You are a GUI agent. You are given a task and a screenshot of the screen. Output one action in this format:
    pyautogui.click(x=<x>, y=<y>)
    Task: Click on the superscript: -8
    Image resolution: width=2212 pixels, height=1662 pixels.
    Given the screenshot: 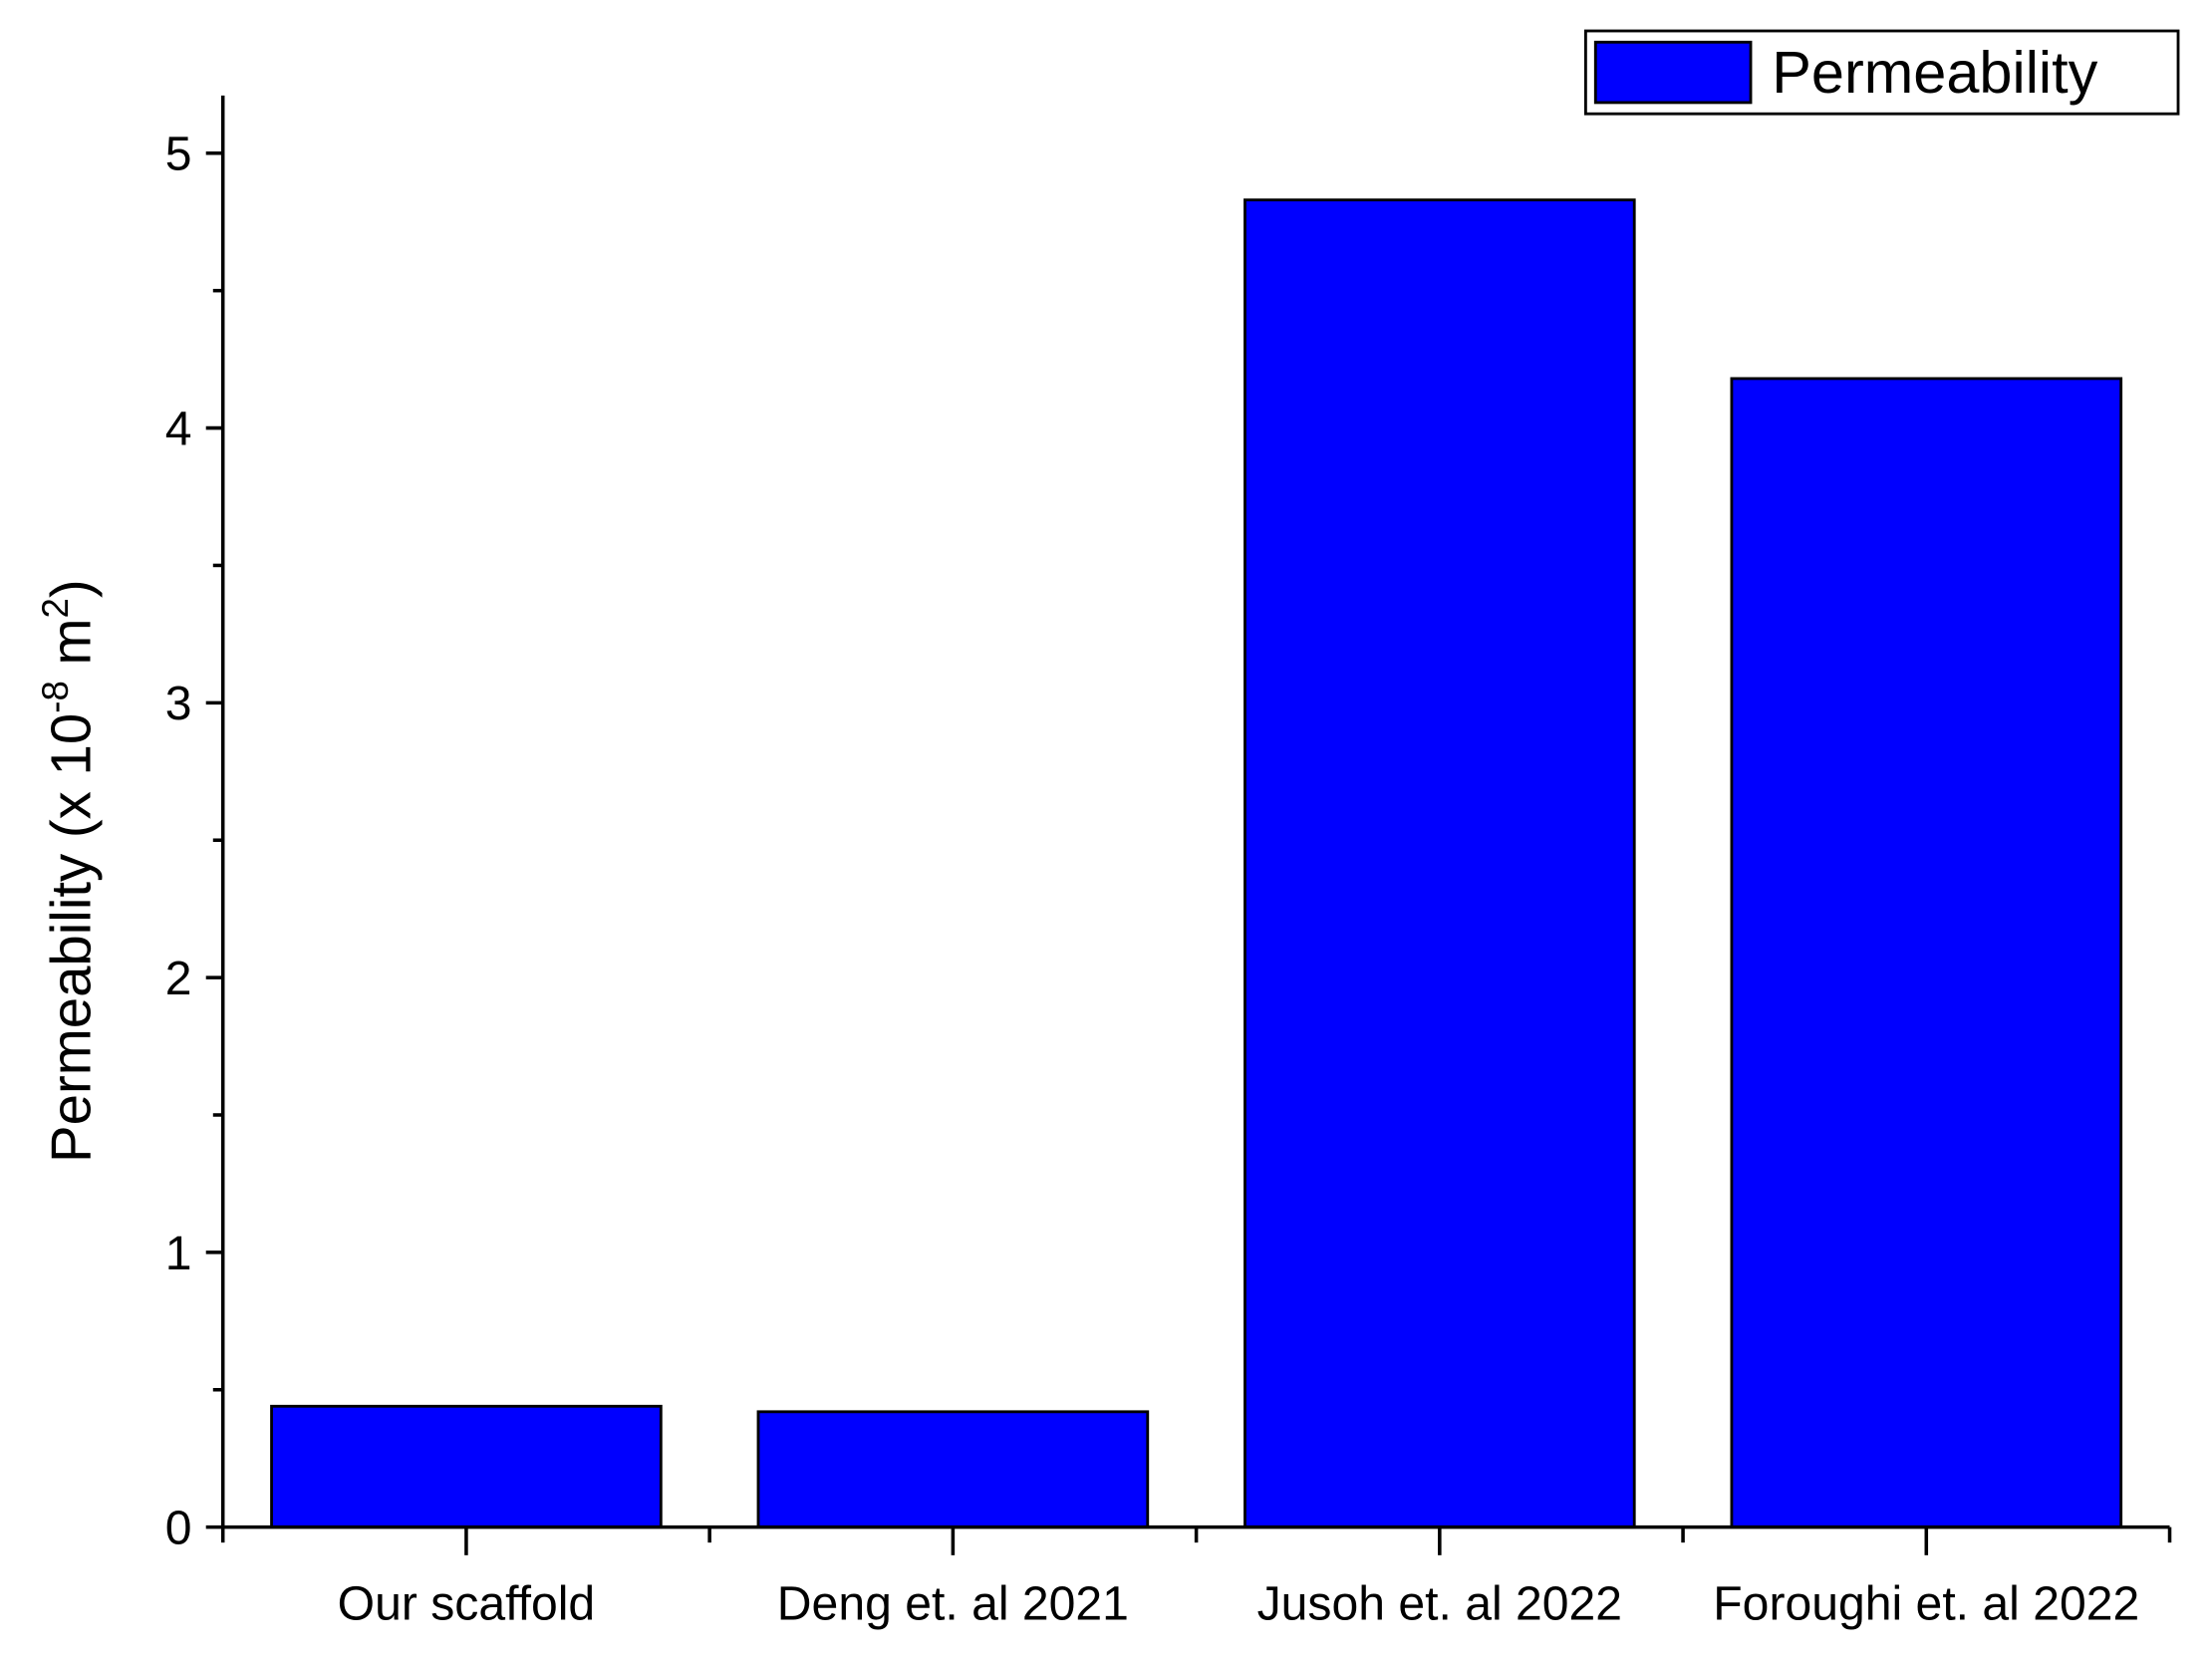 What is the action you would take?
    pyautogui.click(x=56, y=697)
    